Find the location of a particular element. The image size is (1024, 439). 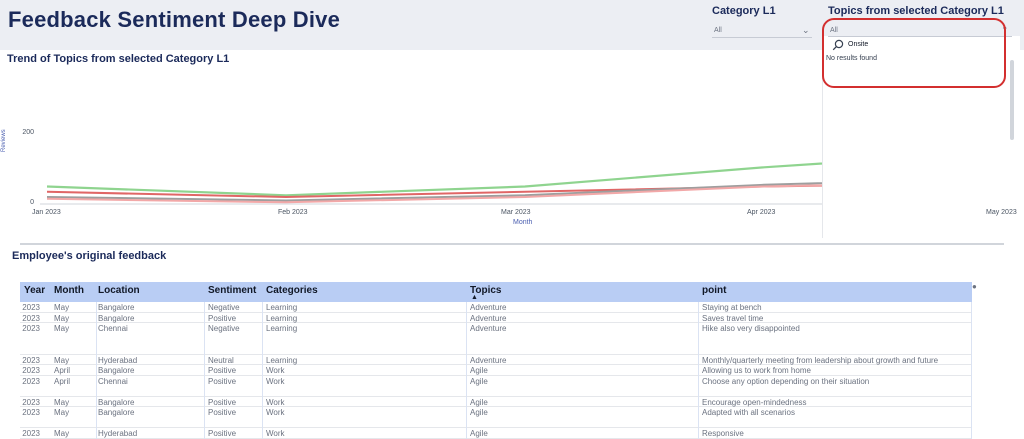

col-header-year: Year is located at coordinates (35, 290).